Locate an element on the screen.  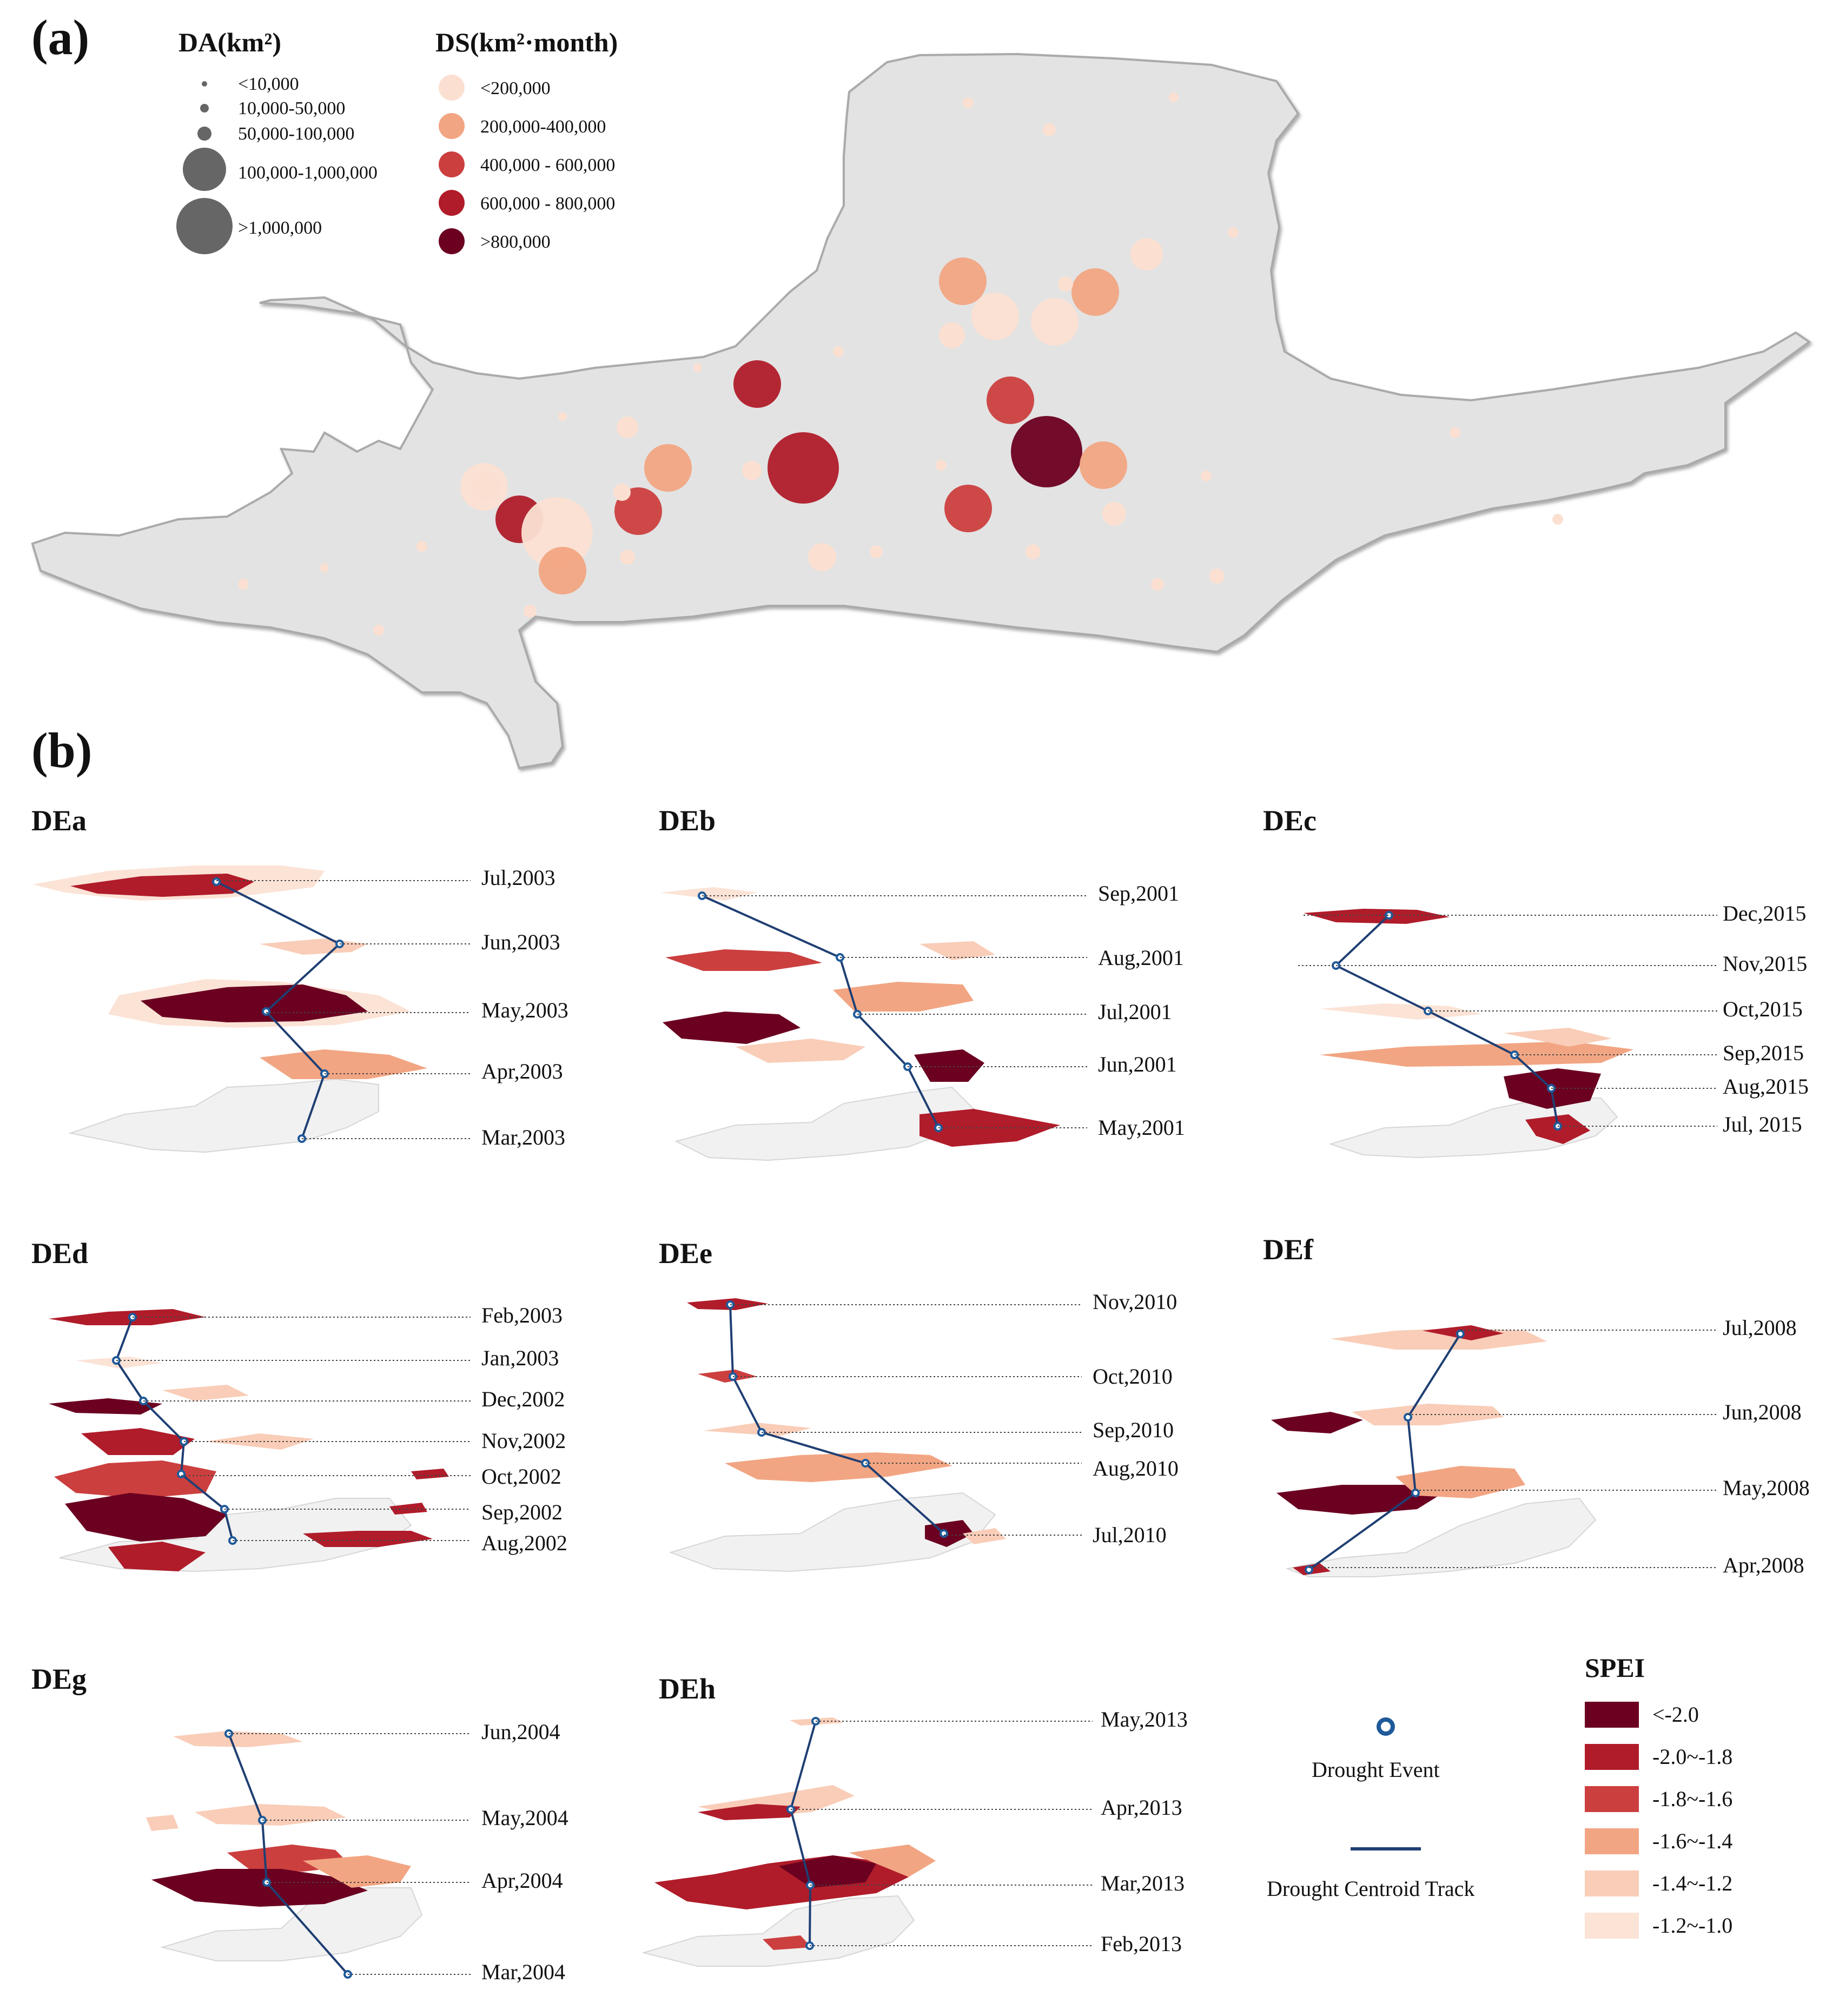
date-label: Oct,2015 is located at coordinates (1763, 1009).